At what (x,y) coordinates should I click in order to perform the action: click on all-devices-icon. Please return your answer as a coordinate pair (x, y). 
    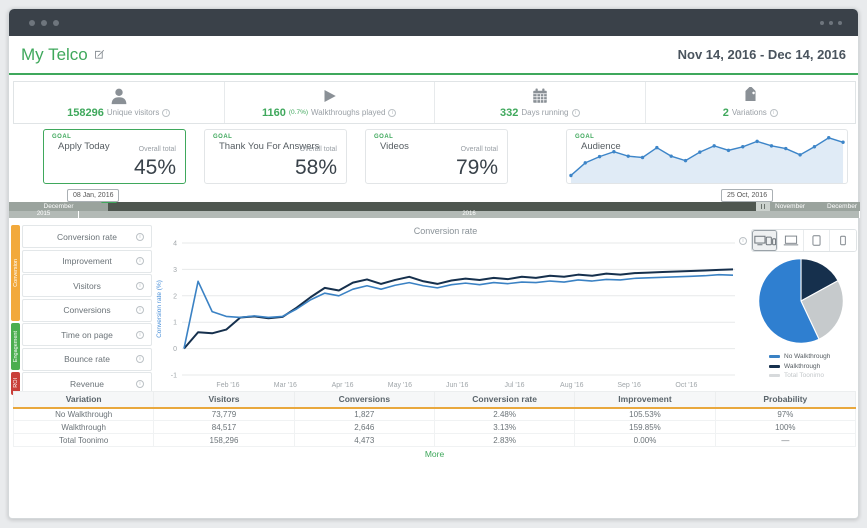
    Looking at the image, I should click on (764, 240).